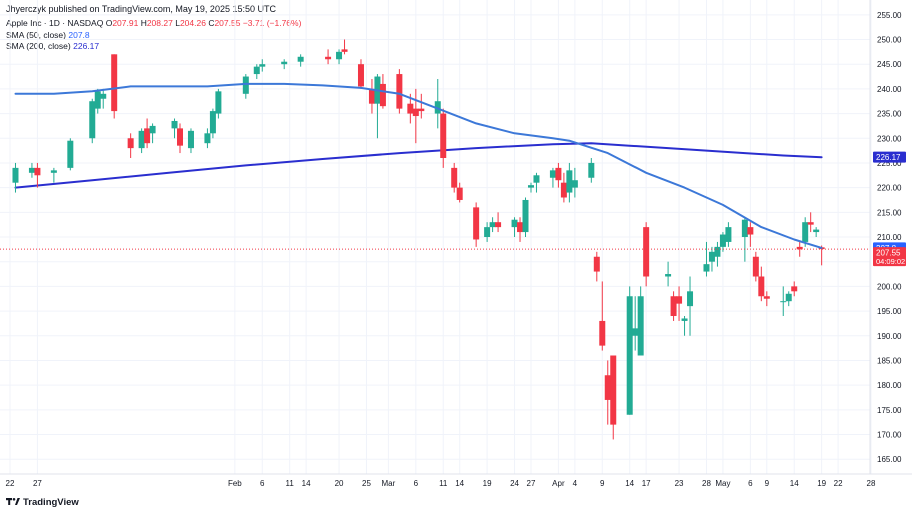 The image size is (912, 513). I want to click on symbol-name: Apple Inc · 1D · NASDAQ, so click(55, 23).